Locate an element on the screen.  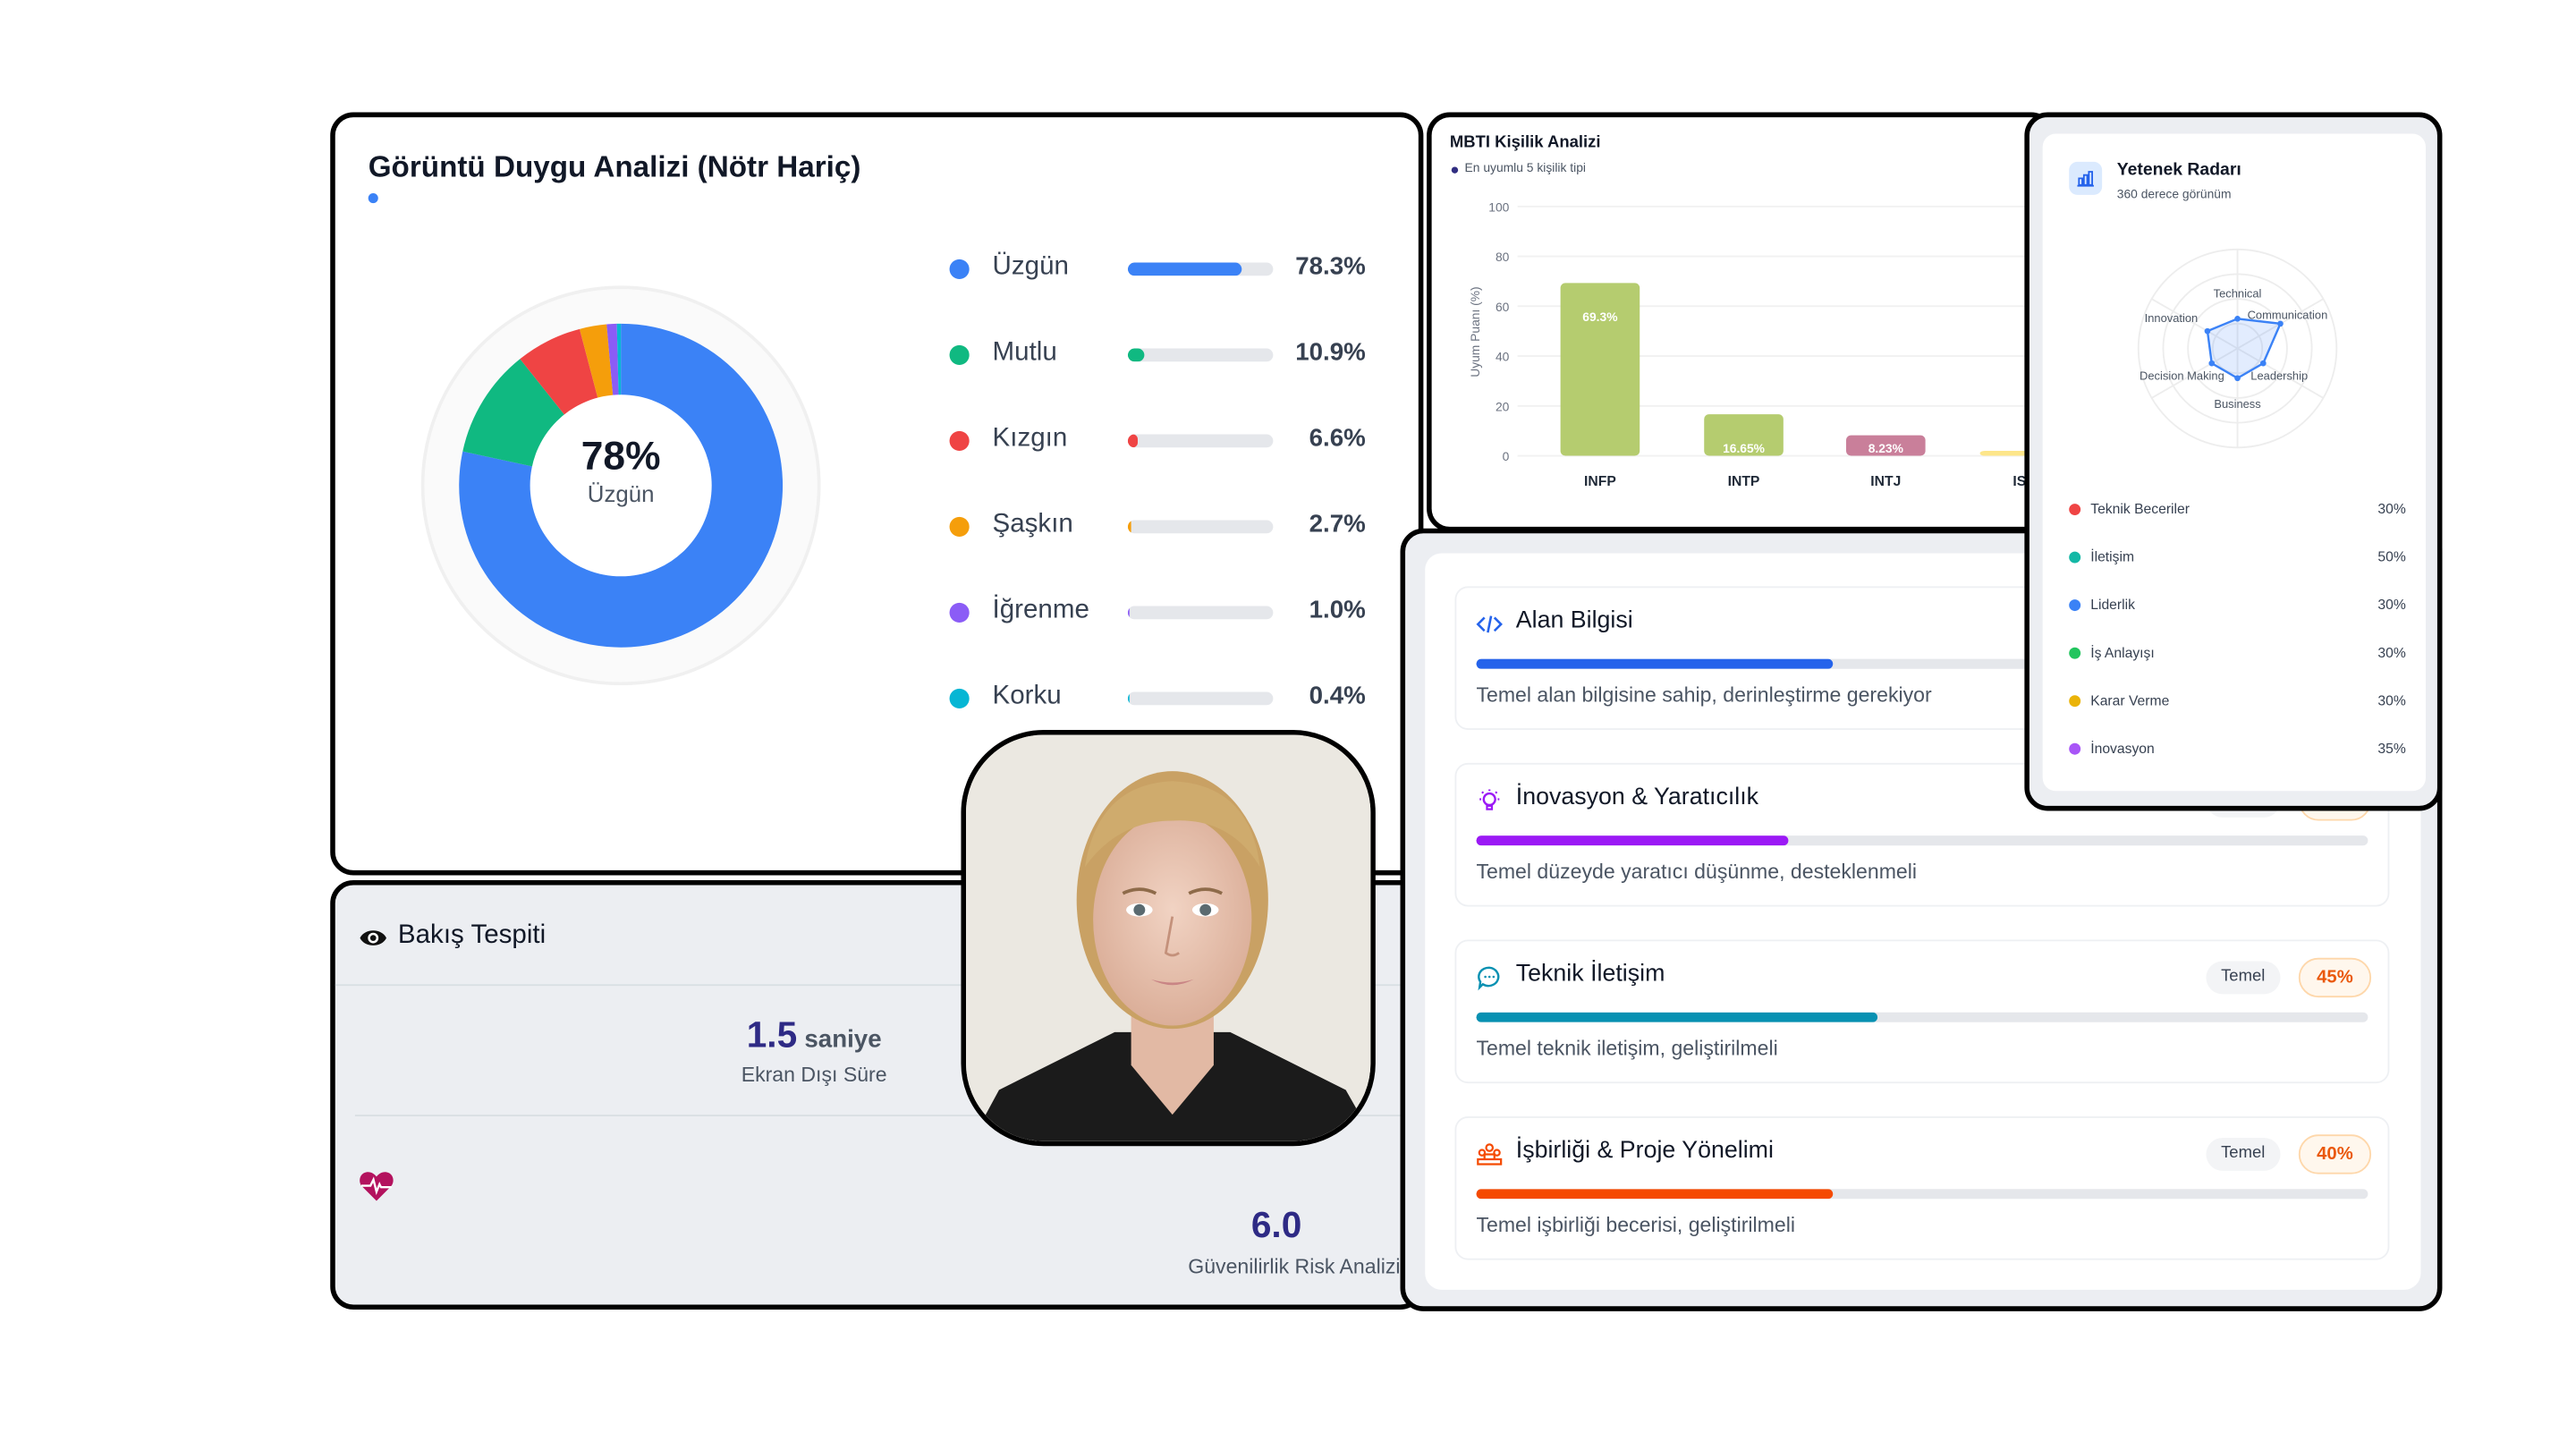
offscreen-metric: 1.5 saniye is located at coordinates (814, 1035).